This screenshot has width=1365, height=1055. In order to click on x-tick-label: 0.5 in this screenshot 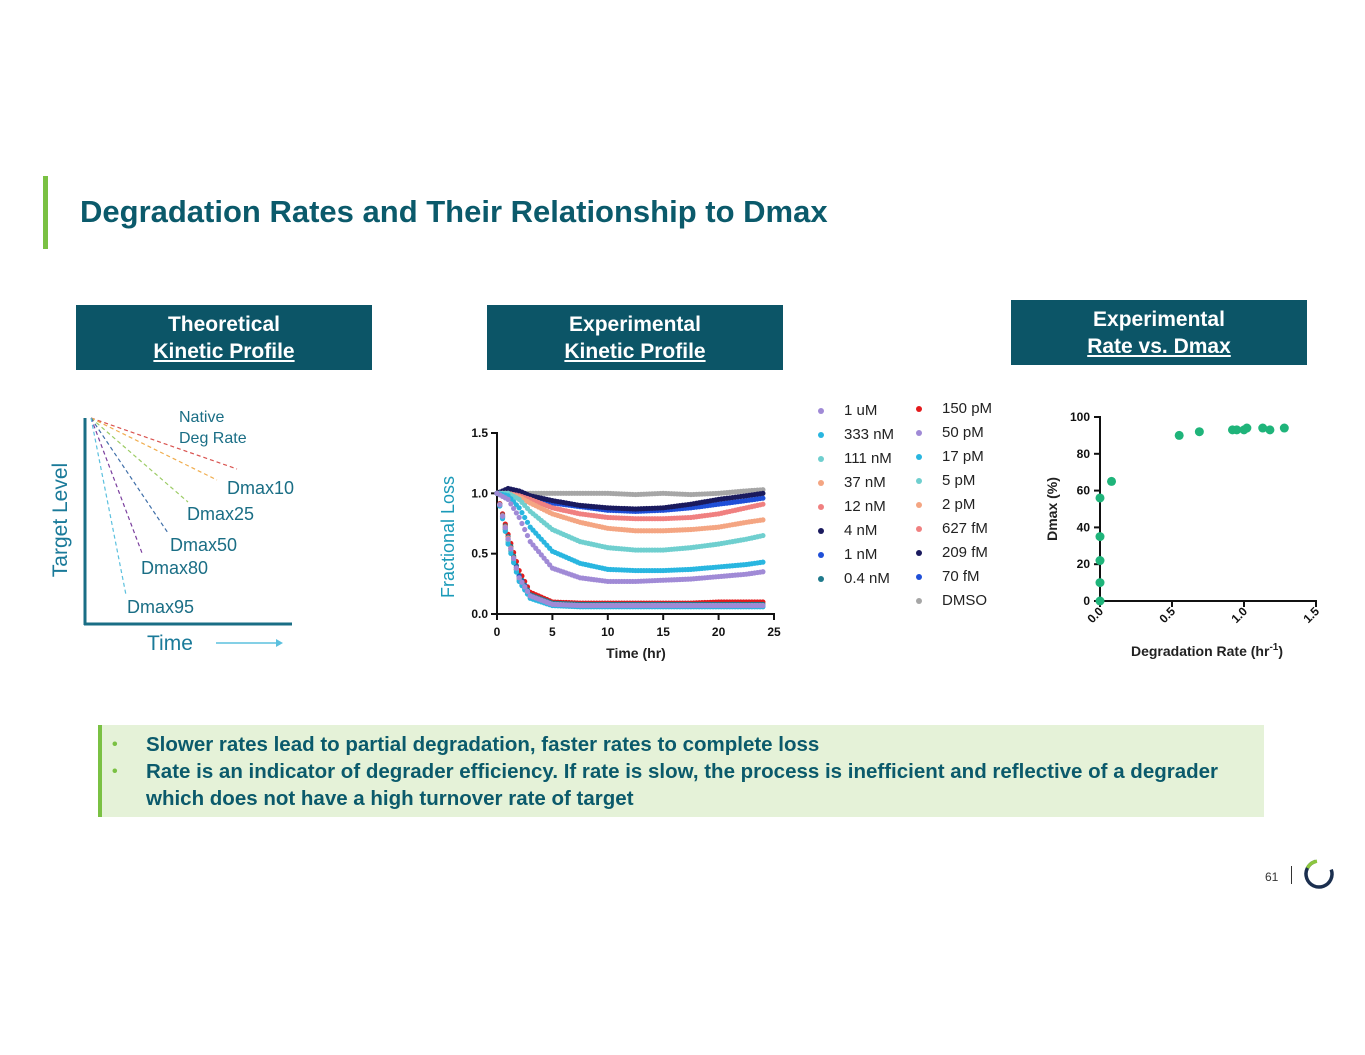, I will do `click(1167, 615)`.